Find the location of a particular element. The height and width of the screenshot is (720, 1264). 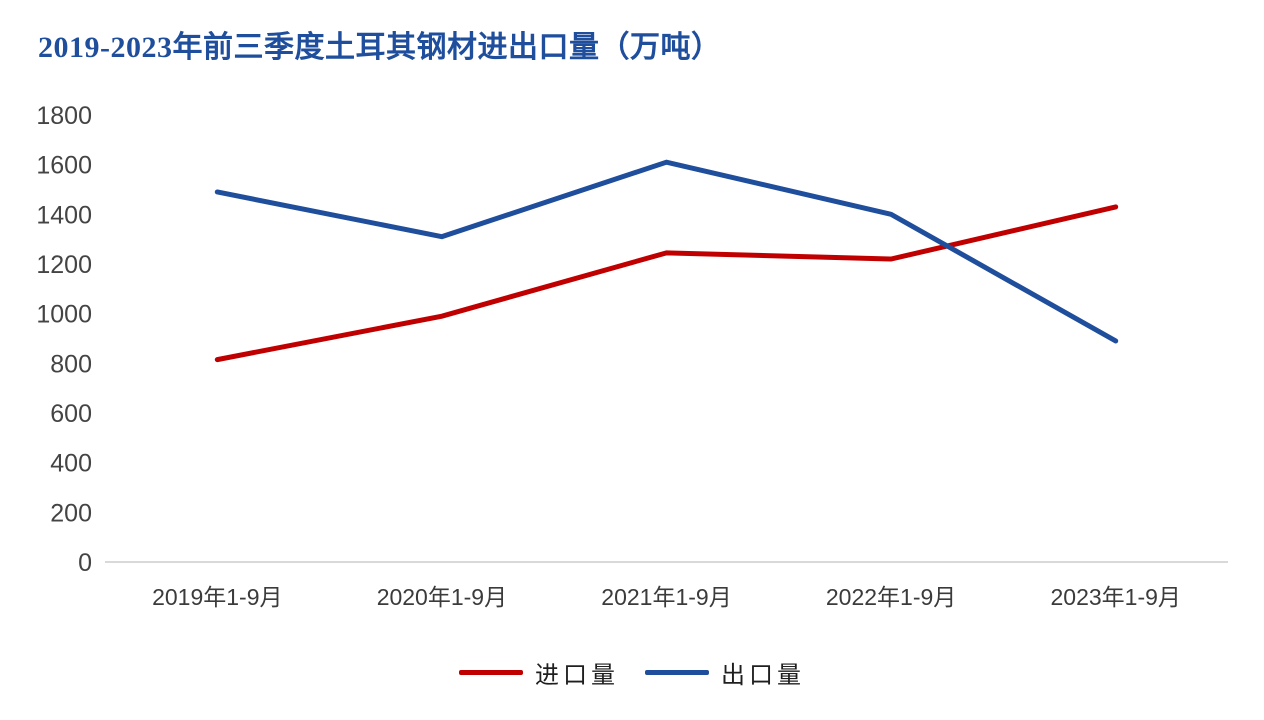

y-axis-tick-label: 1000 is located at coordinates (64, 315).